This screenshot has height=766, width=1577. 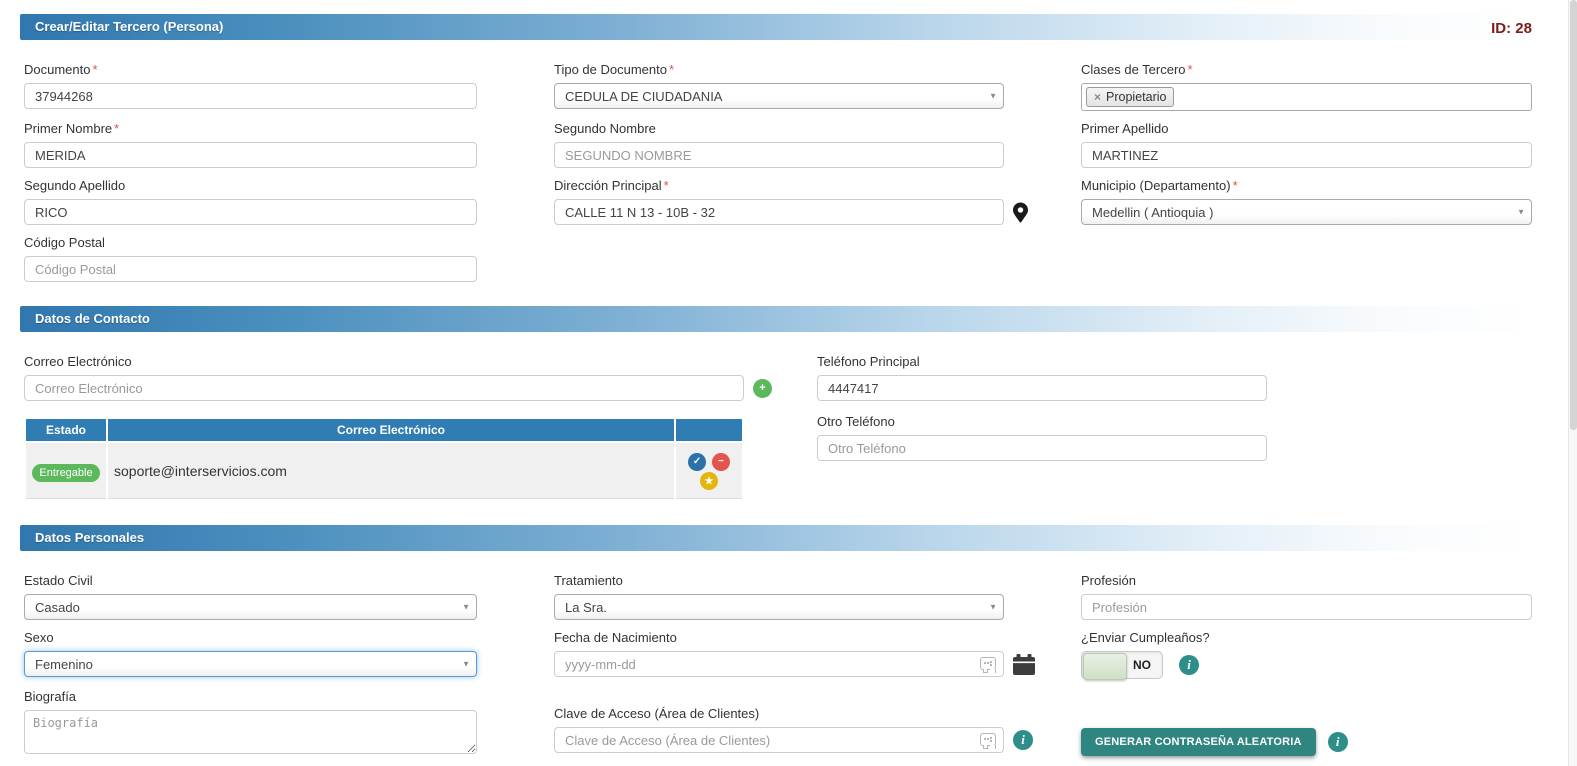 I want to click on enviar-cumpleanos-label: ¿Enviar Cumpleaños?, so click(x=1145, y=637).